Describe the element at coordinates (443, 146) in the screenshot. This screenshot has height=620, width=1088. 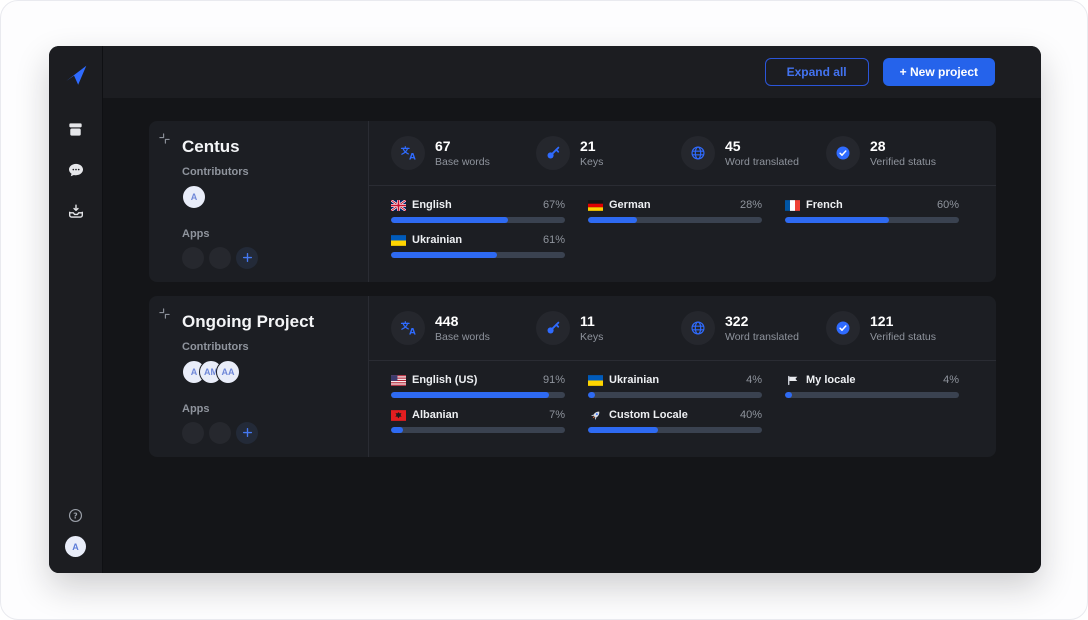
I see `stat-value: 67` at that location.